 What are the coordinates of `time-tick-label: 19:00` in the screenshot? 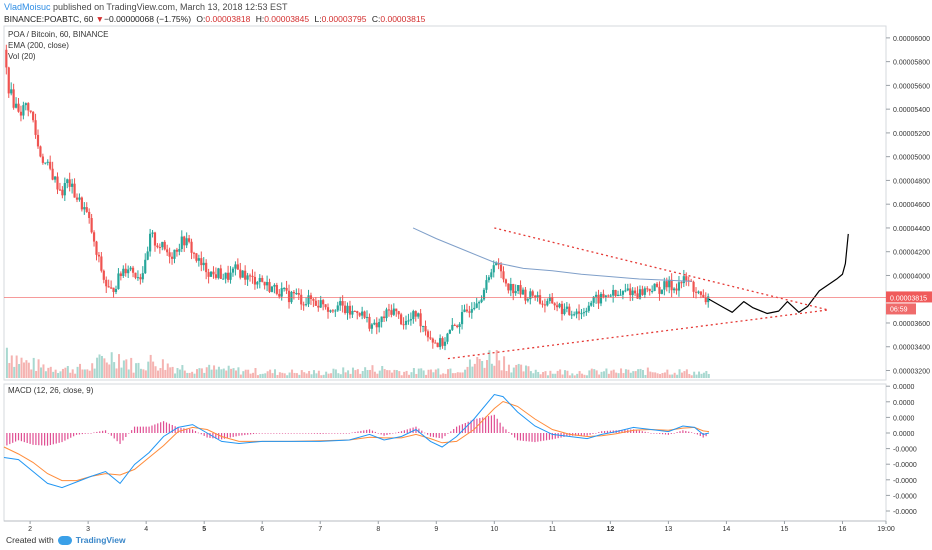 It's located at (886, 529).